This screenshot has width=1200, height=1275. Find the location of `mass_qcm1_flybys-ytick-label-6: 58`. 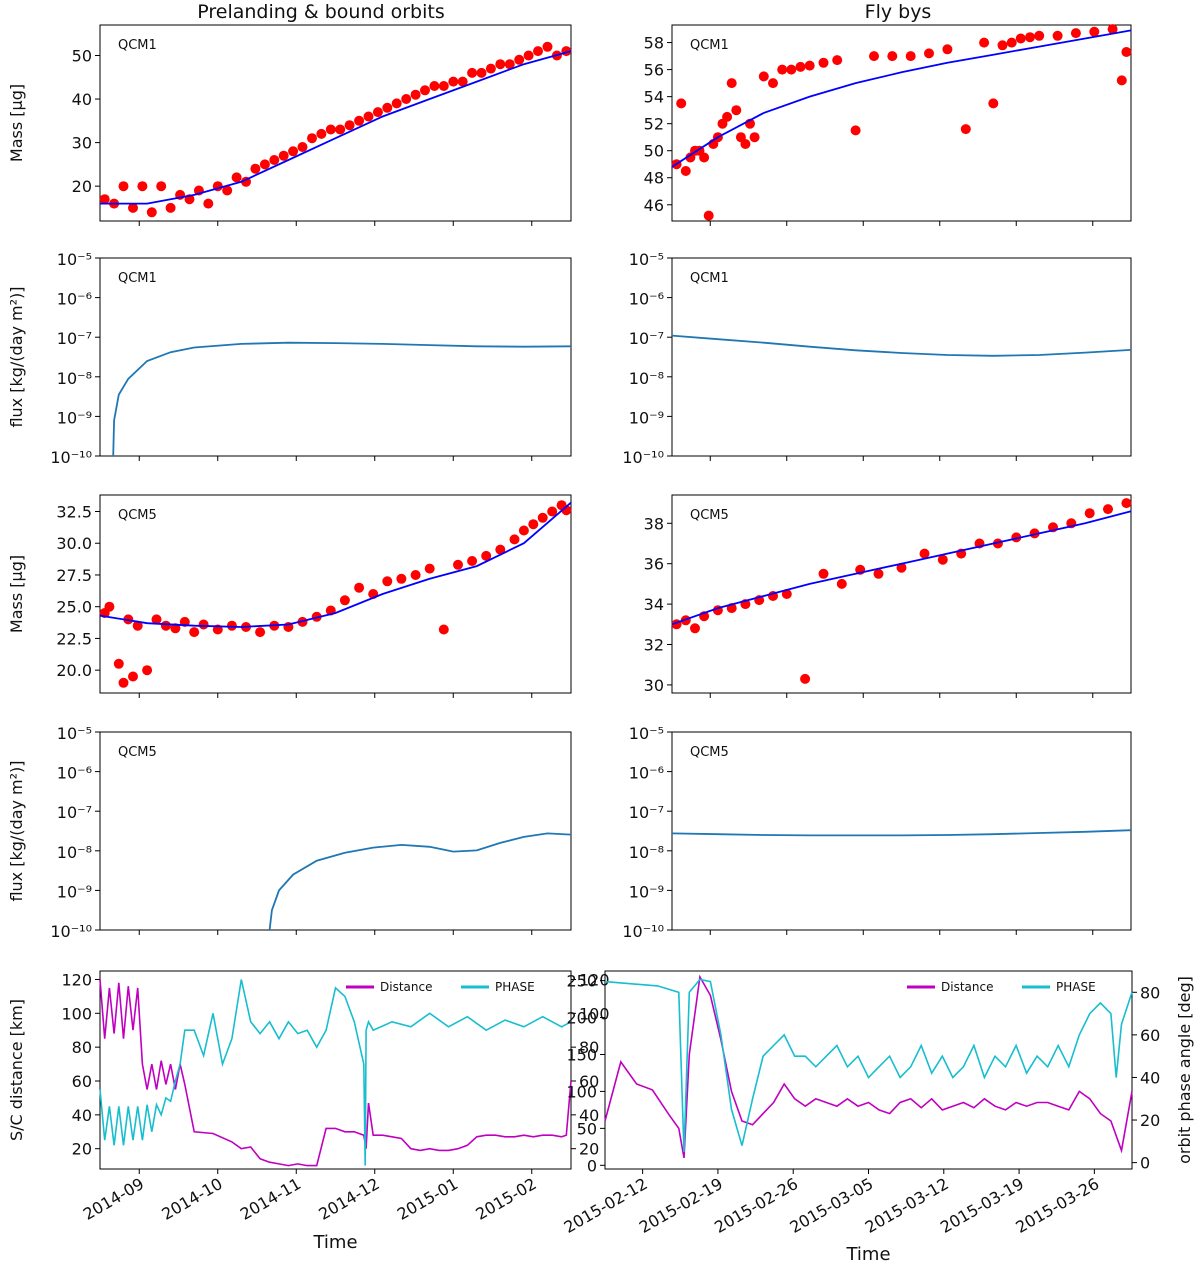

mass_qcm1_flybys-ytick-label-6: 58 is located at coordinates (654, 43).